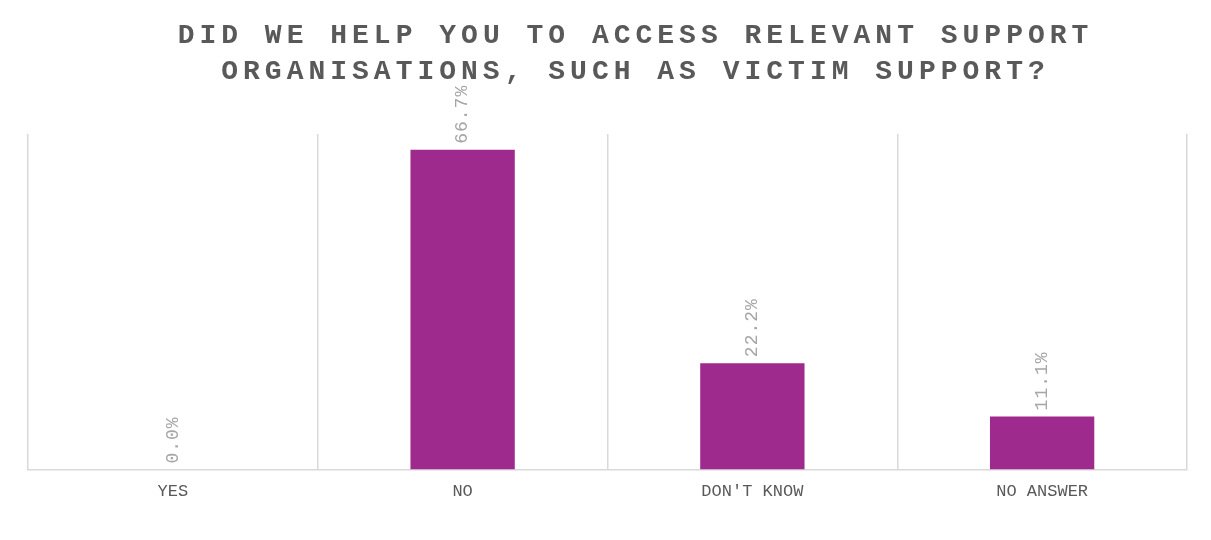  I want to click on chart-title: DID WE HELP YOU TO ACCESS RELEVANT SUPPORT ORGANISATIONS, SUCH AS VICTIM SUPPORT?, so click(635, 53).